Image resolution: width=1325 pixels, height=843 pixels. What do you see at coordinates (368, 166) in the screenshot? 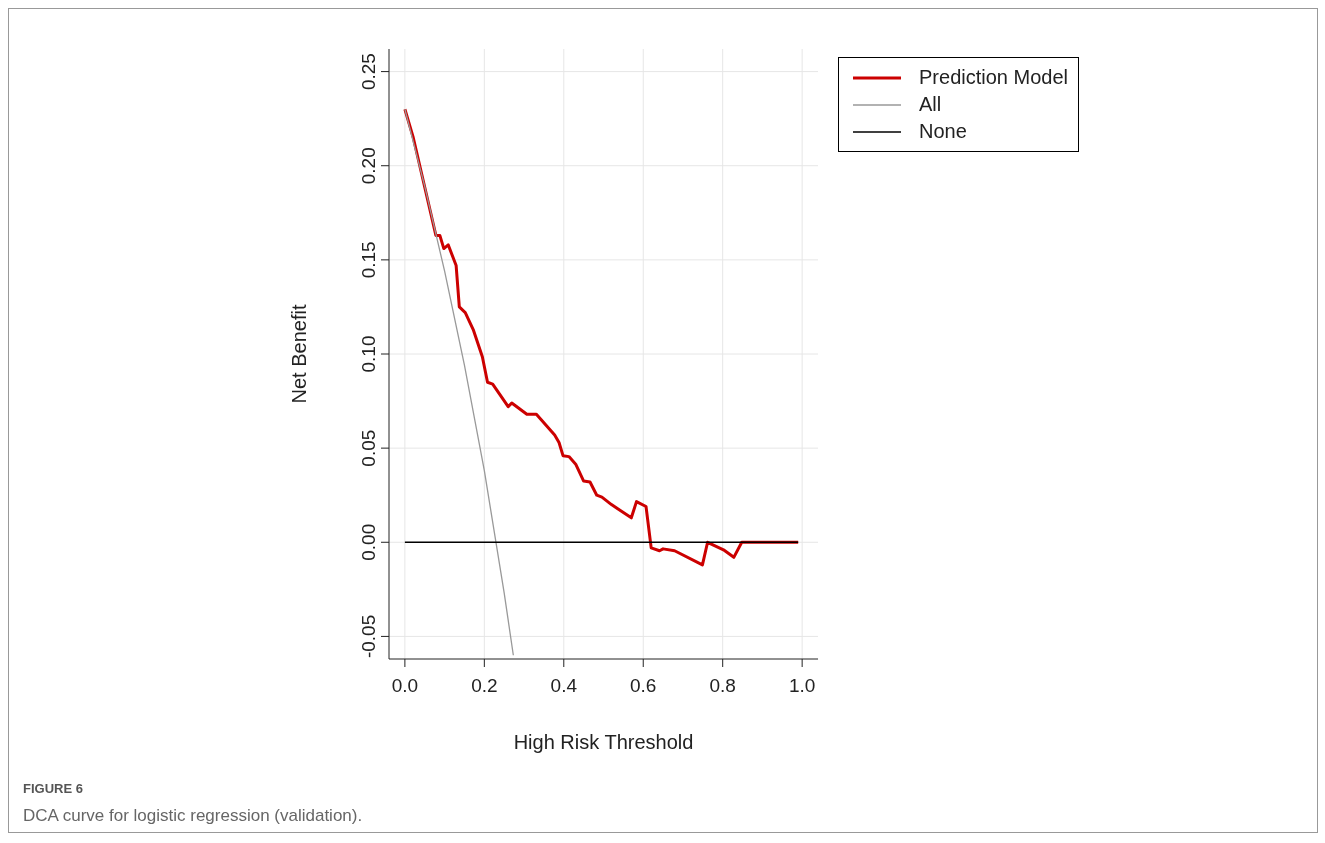
I see `y-tick-label: 0.20` at bounding box center [368, 166].